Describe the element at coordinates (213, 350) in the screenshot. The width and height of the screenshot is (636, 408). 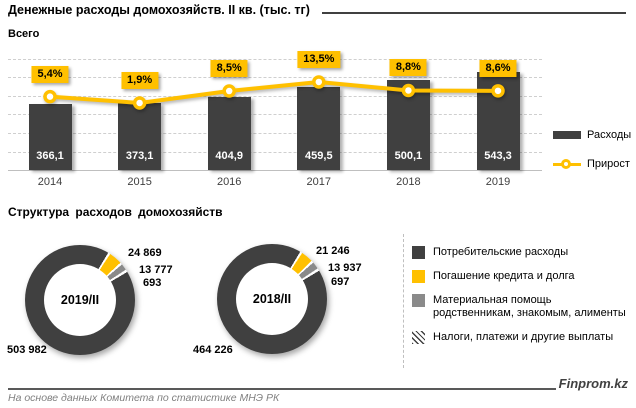
I see `donut-value-label: 464 226` at that location.